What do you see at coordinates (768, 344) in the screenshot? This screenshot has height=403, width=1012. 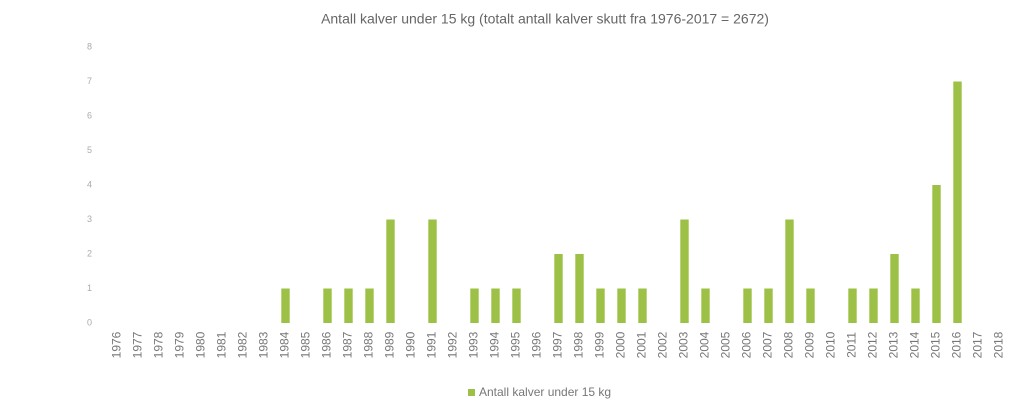 I see `x-tick-label: 2007` at bounding box center [768, 344].